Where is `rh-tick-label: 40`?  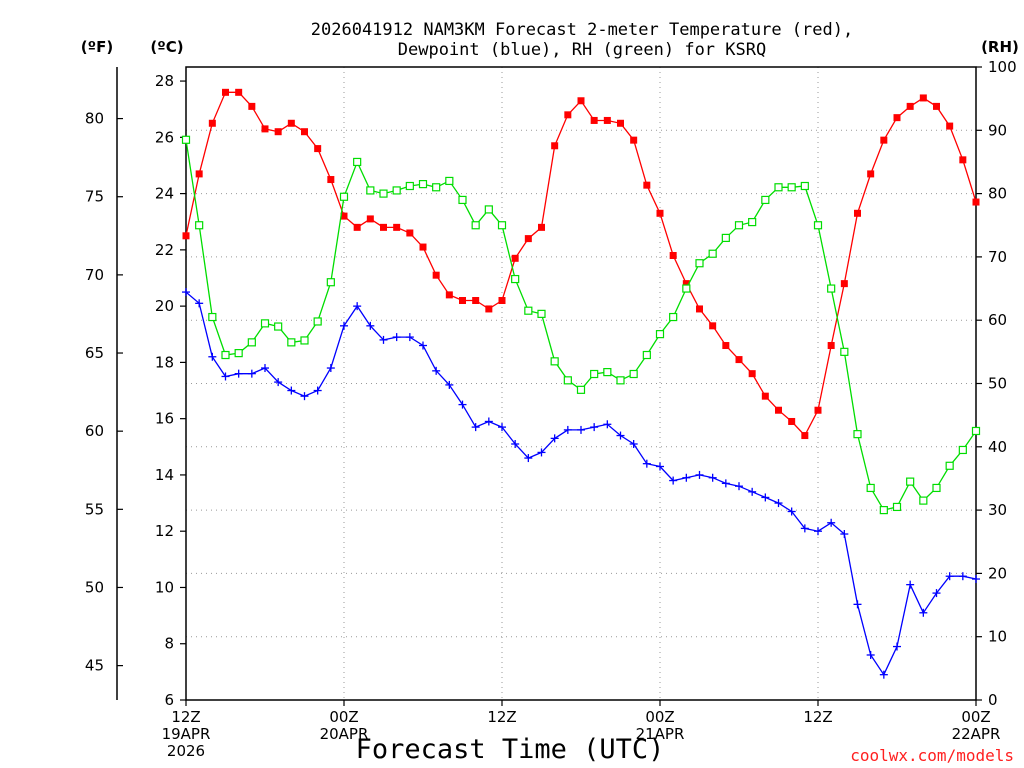 rh-tick-label: 40 is located at coordinates (997, 447).